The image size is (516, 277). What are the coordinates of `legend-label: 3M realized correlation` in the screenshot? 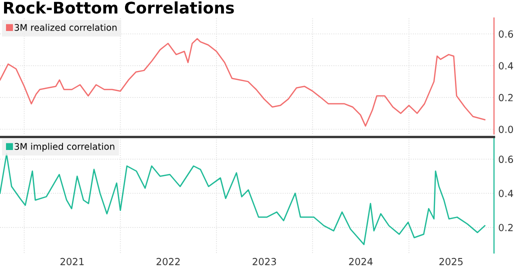 It's located at (65, 27).